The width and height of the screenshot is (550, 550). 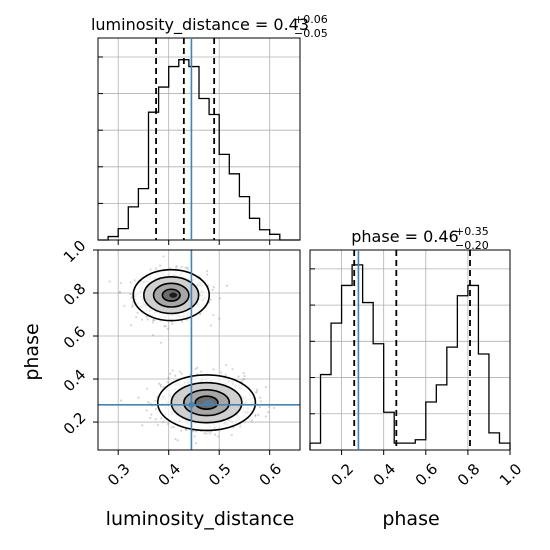 What do you see at coordinates (75, 381) in the screenshot?
I see `phase-ytick-label: 0.4` at bounding box center [75, 381].